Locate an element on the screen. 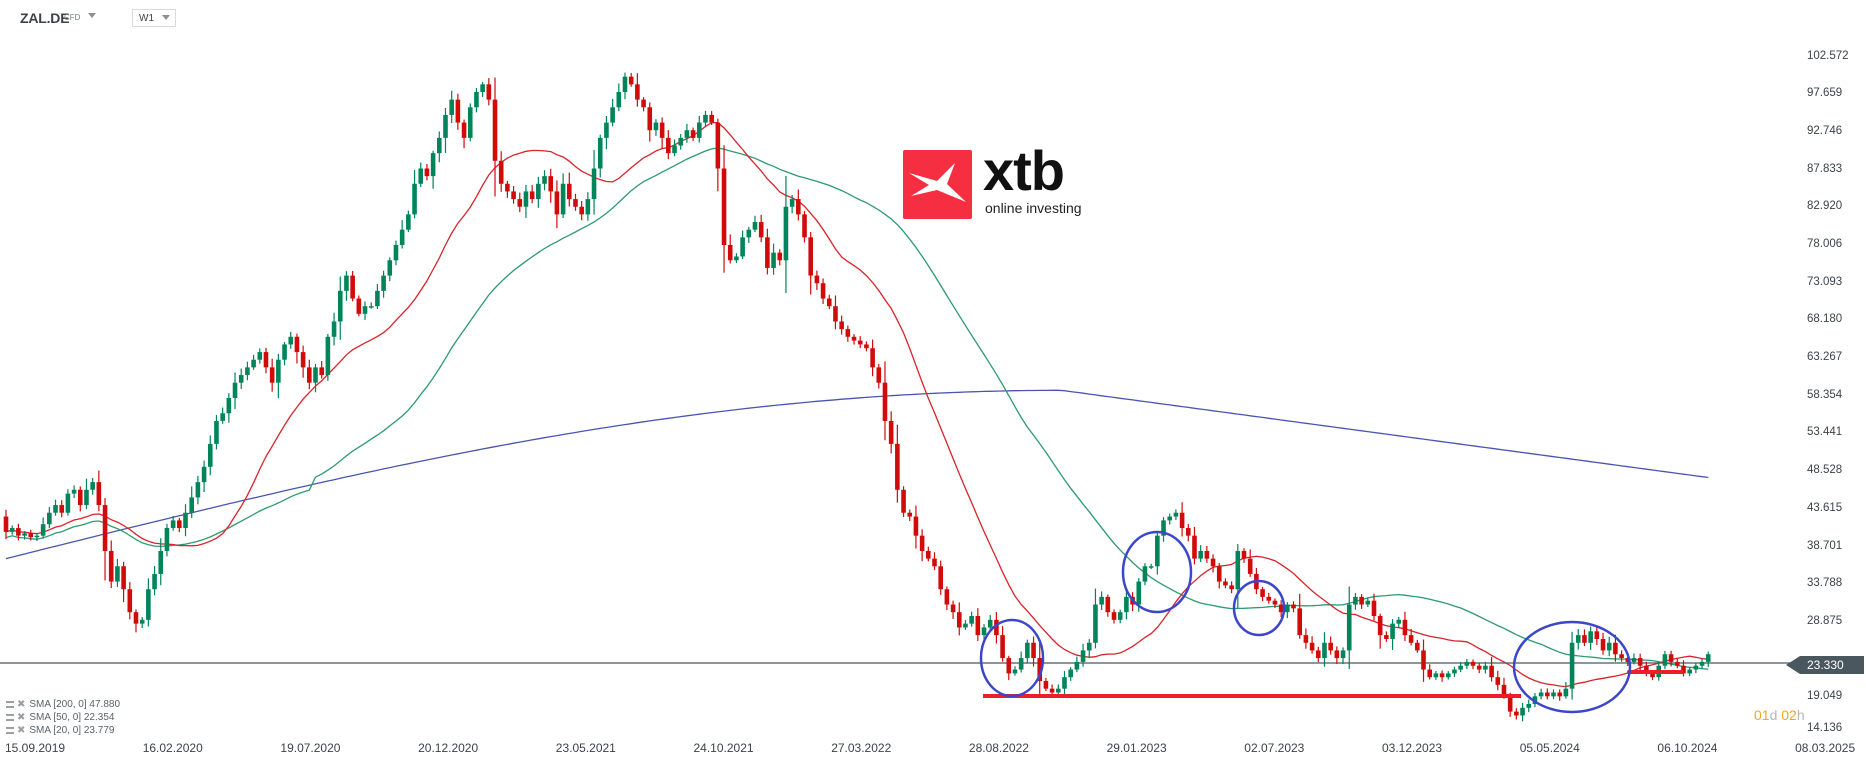 Image resolution: width=1866 pixels, height=759 pixels. price-axis-label: 38.701 is located at coordinates (1825, 546).